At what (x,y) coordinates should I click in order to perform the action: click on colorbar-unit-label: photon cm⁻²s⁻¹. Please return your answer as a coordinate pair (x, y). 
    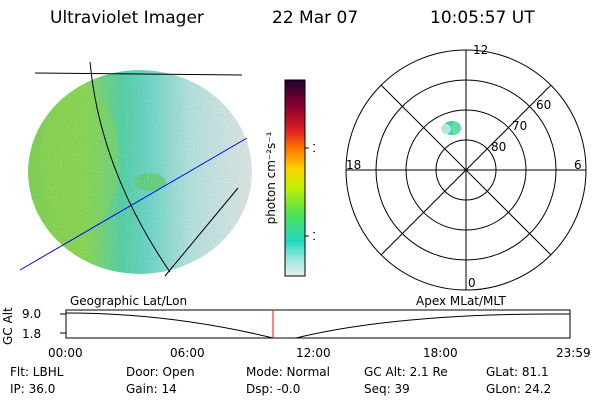
    Looking at the image, I should click on (271, 177).